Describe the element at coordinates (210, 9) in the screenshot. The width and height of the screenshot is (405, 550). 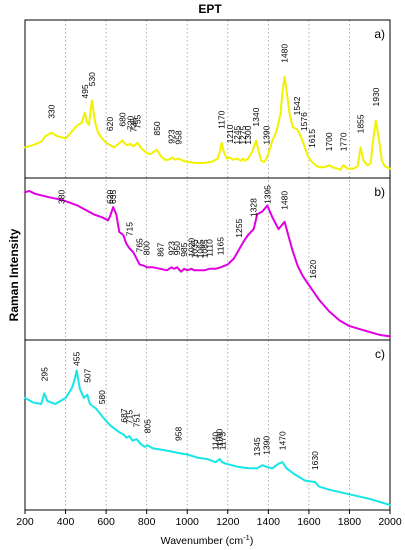
I see `chart-title: EPT` at that location.